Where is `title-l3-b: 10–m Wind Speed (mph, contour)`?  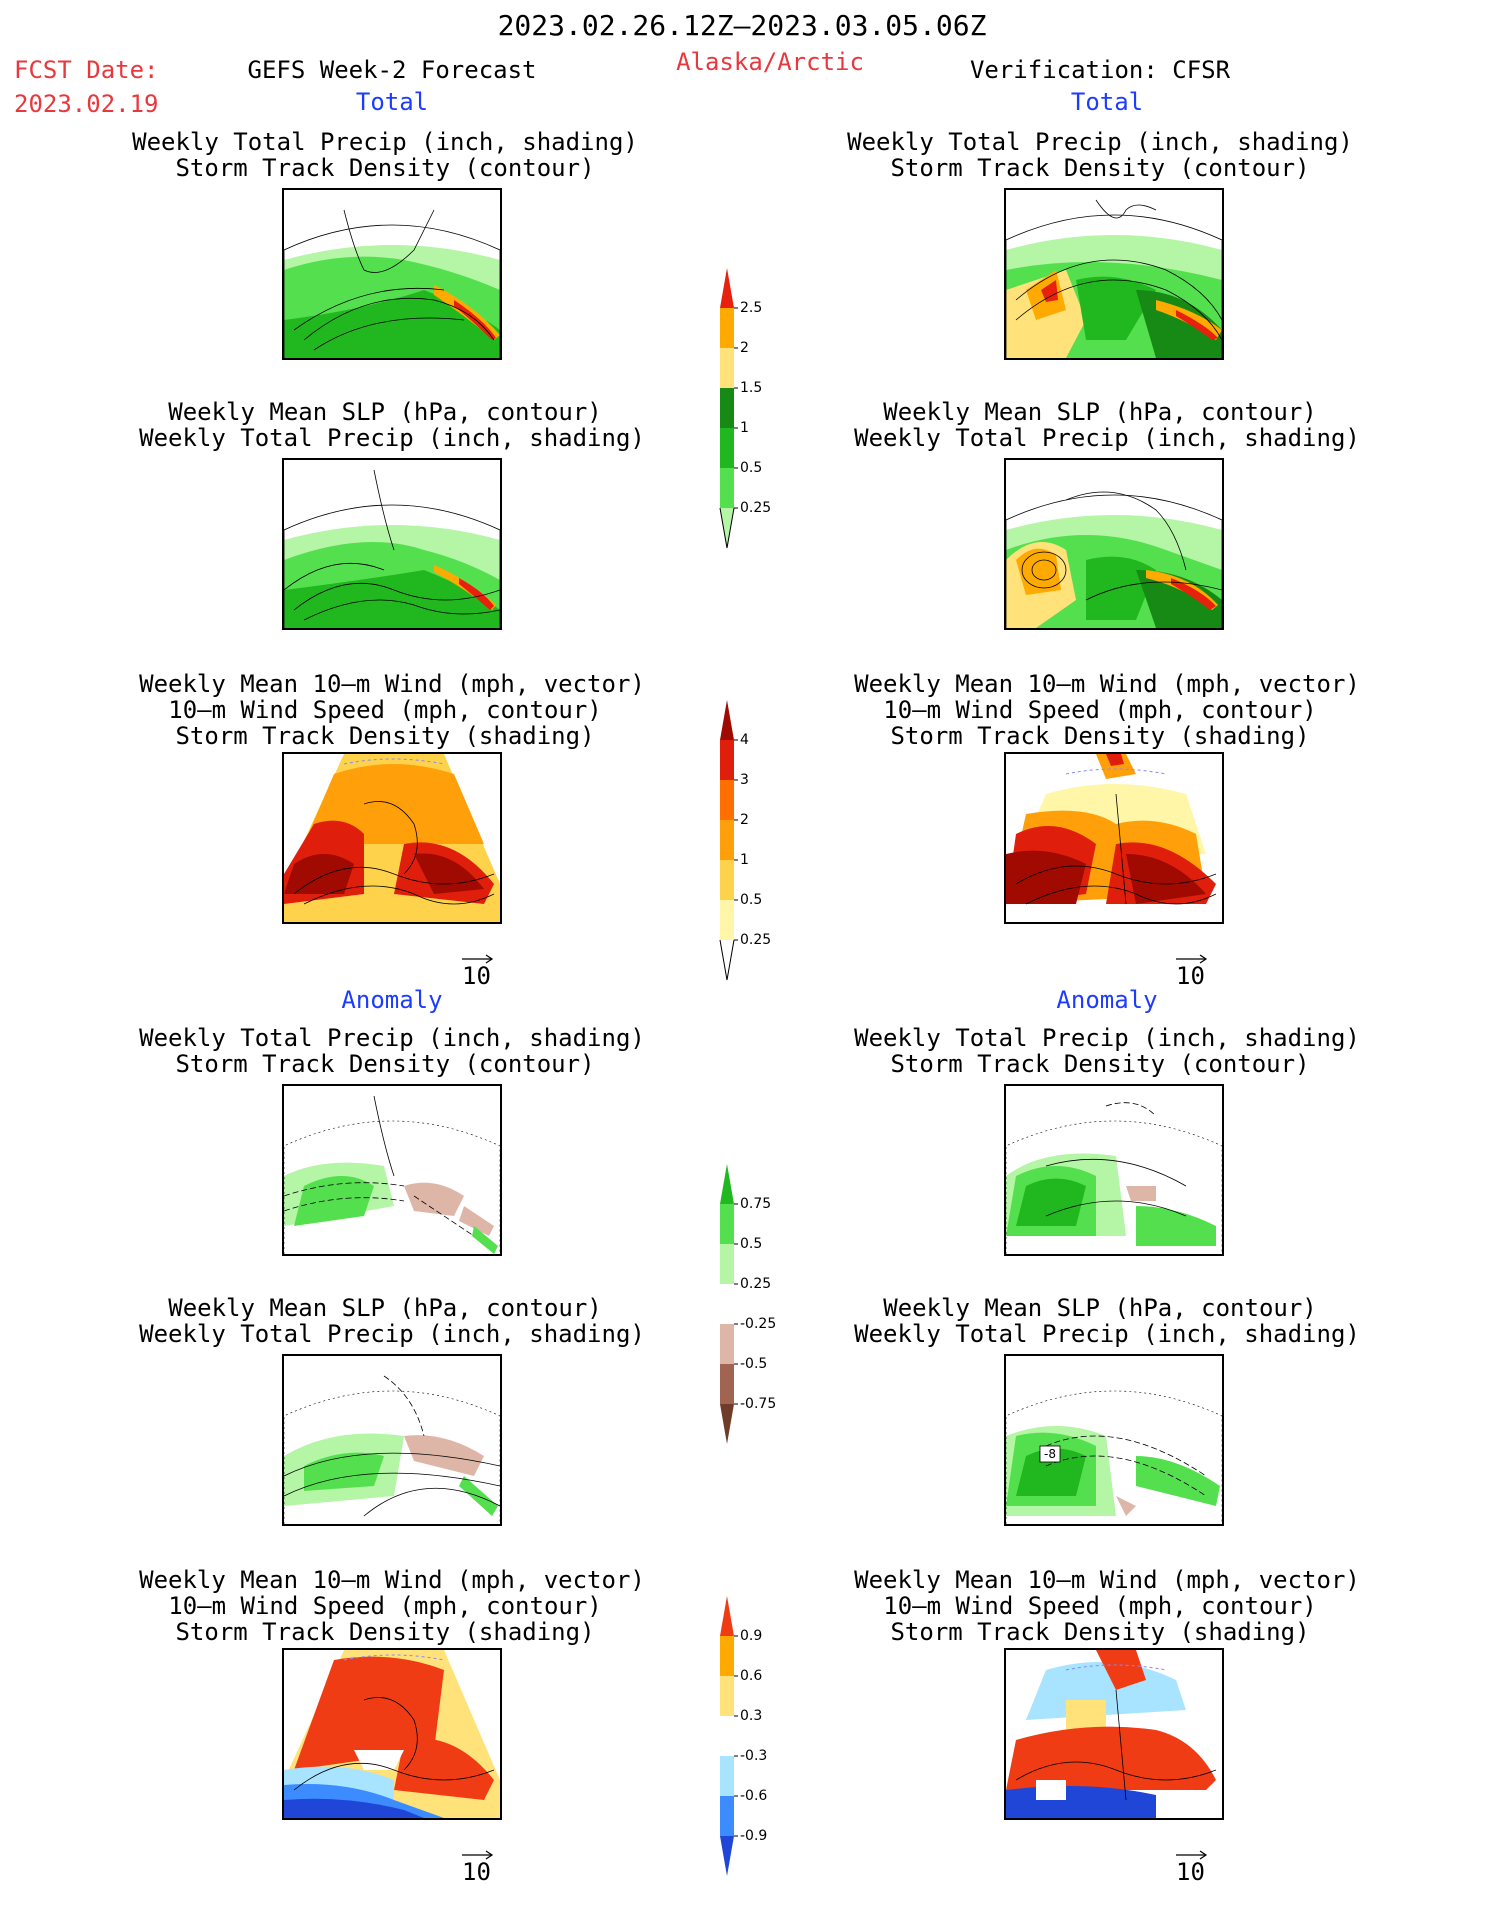 title-l3-b: 10–m Wind Speed (mph, contour) is located at coordinates (385, 710).